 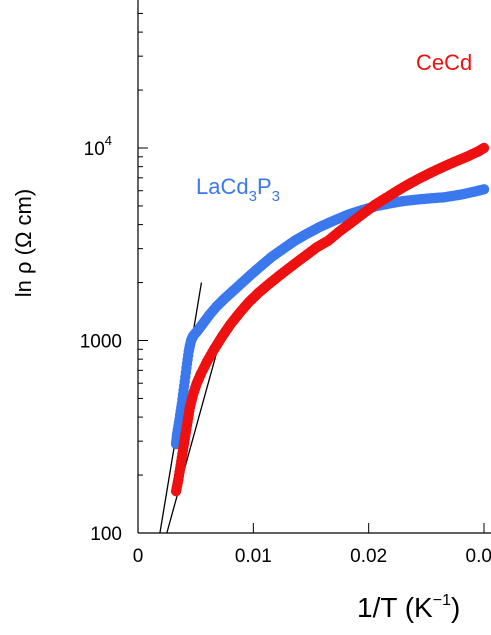 What do you see at coordinates (238, 189) in the screenshot?
I see `series-label-lacd3p3: LaCd3P3` at bounding box center [238, 189].